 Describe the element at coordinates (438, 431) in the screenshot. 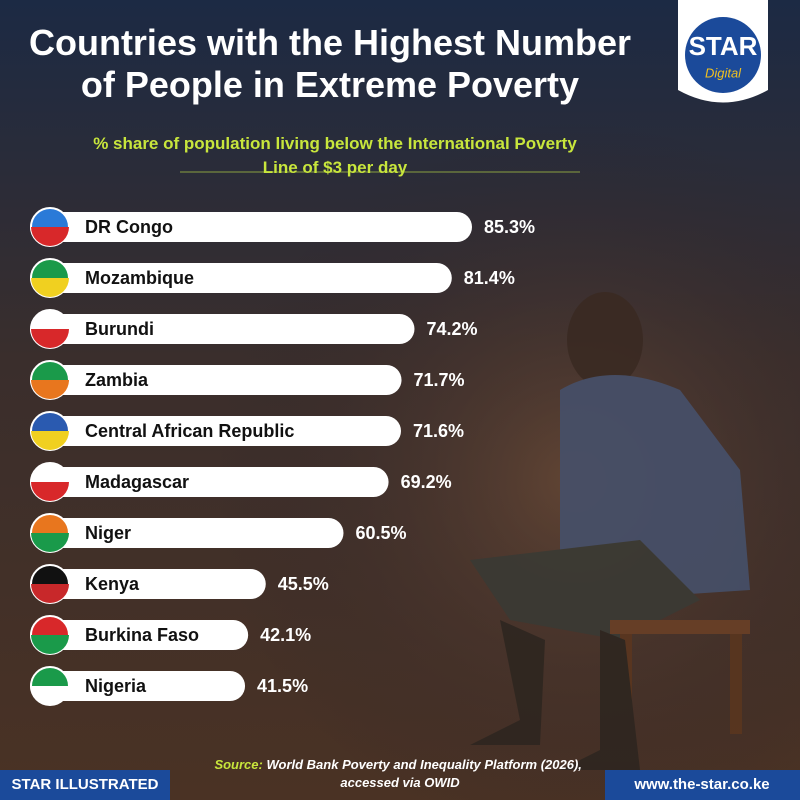

I see `value-label: 71.6%` at that location.